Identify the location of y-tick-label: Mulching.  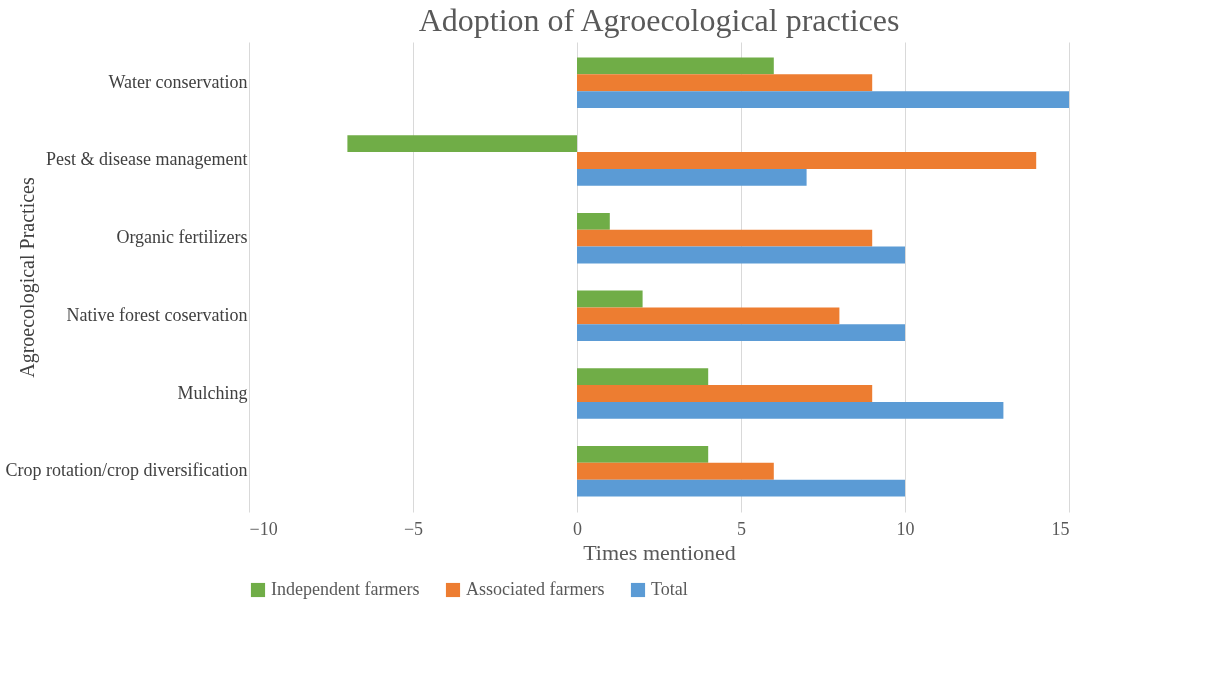
(212, 392).